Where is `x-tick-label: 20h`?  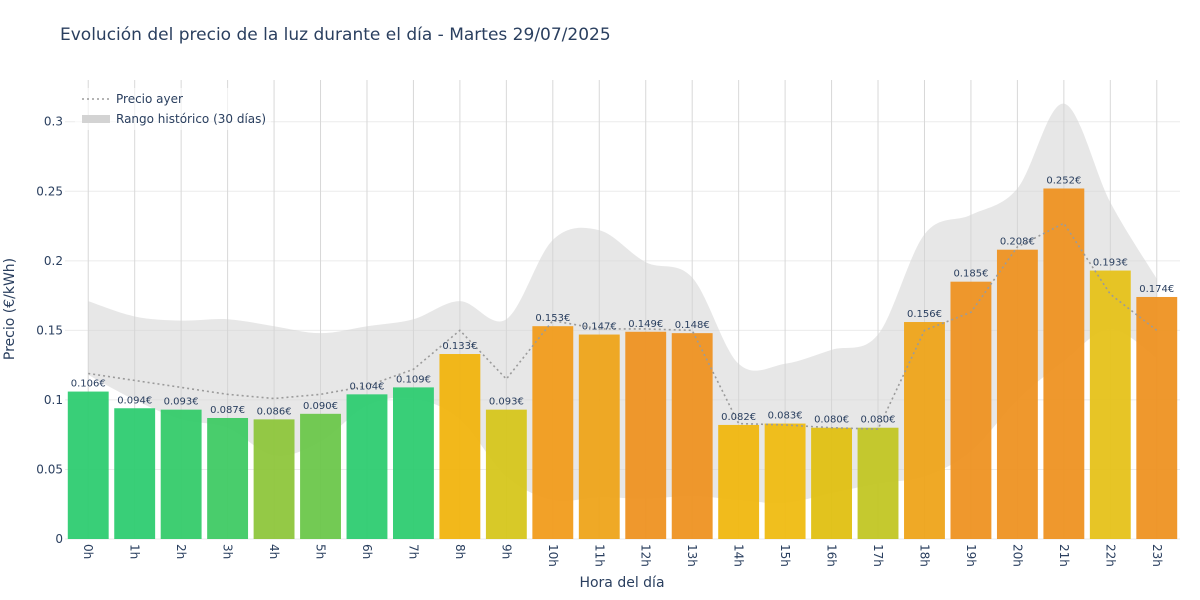 x-tick-label: 20h is located at coordinates (1017, 555).